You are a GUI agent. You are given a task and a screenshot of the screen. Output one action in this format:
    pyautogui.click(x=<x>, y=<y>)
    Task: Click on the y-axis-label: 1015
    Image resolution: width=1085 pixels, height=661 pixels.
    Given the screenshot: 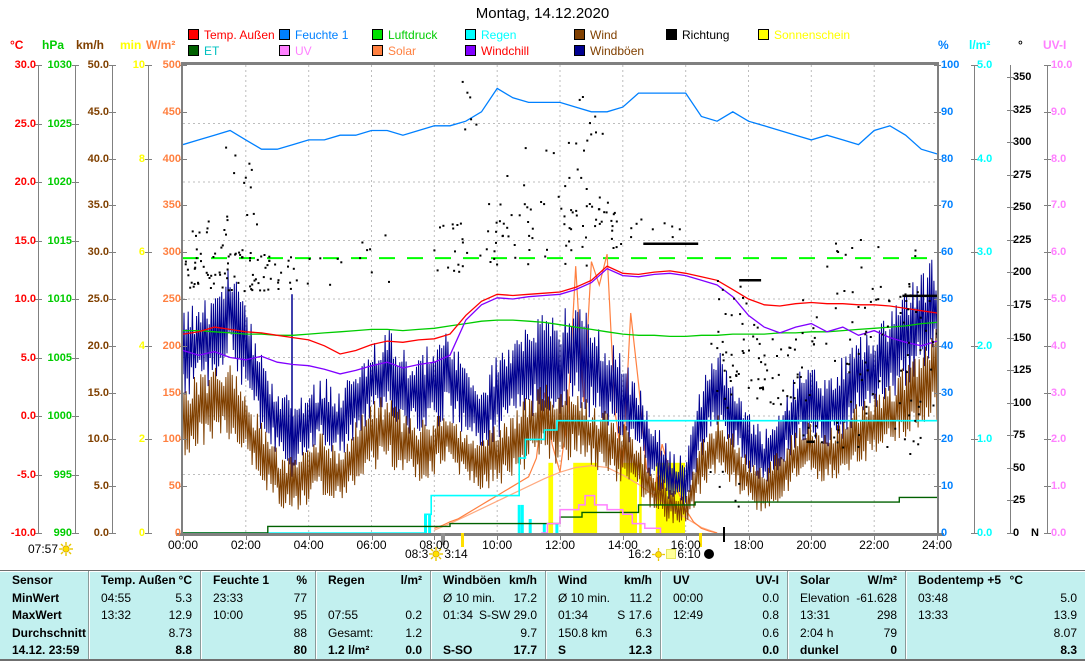 What is the action you would take?
    pyautogui.click(x=59, y=241)
    